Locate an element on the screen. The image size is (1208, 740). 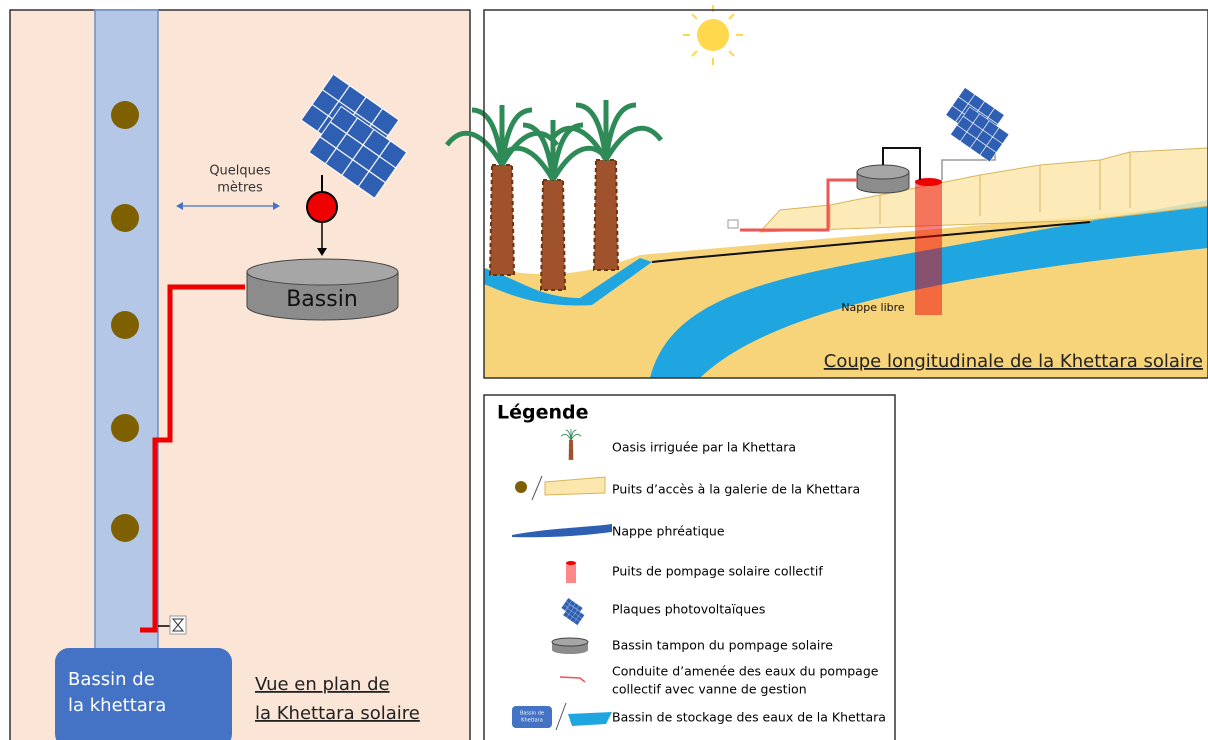
legend-title: Légende is located at coordinates (543, 413).